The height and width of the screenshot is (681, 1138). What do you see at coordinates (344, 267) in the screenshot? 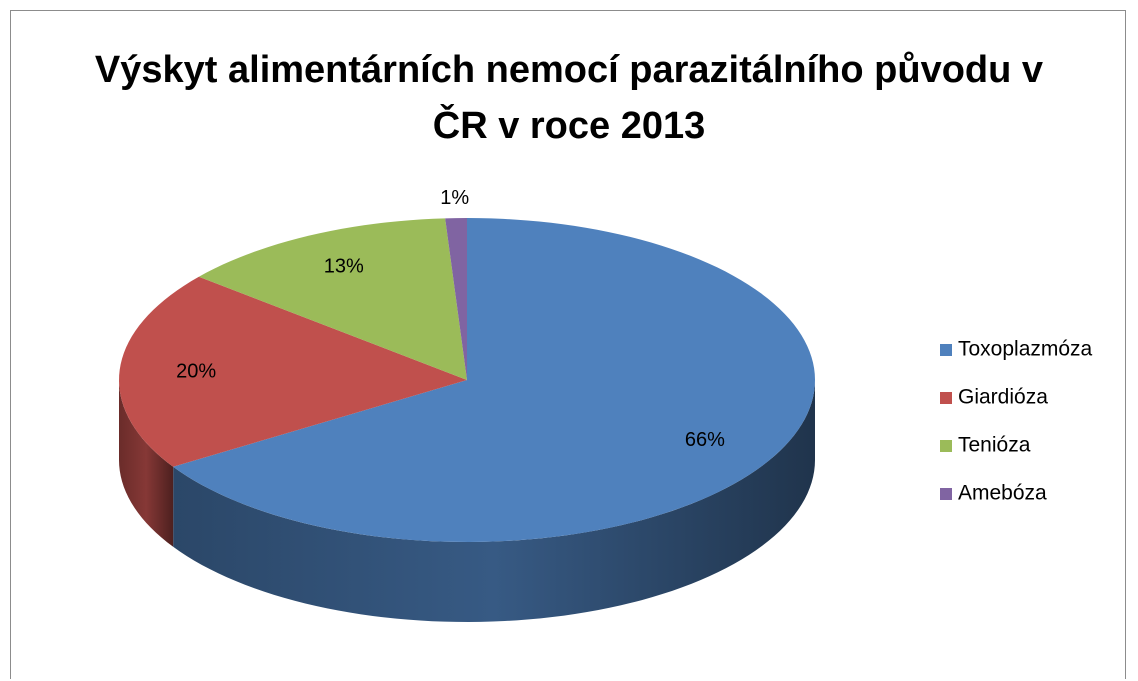
I see `data-label: 13%` at bounding box center [344, 267].